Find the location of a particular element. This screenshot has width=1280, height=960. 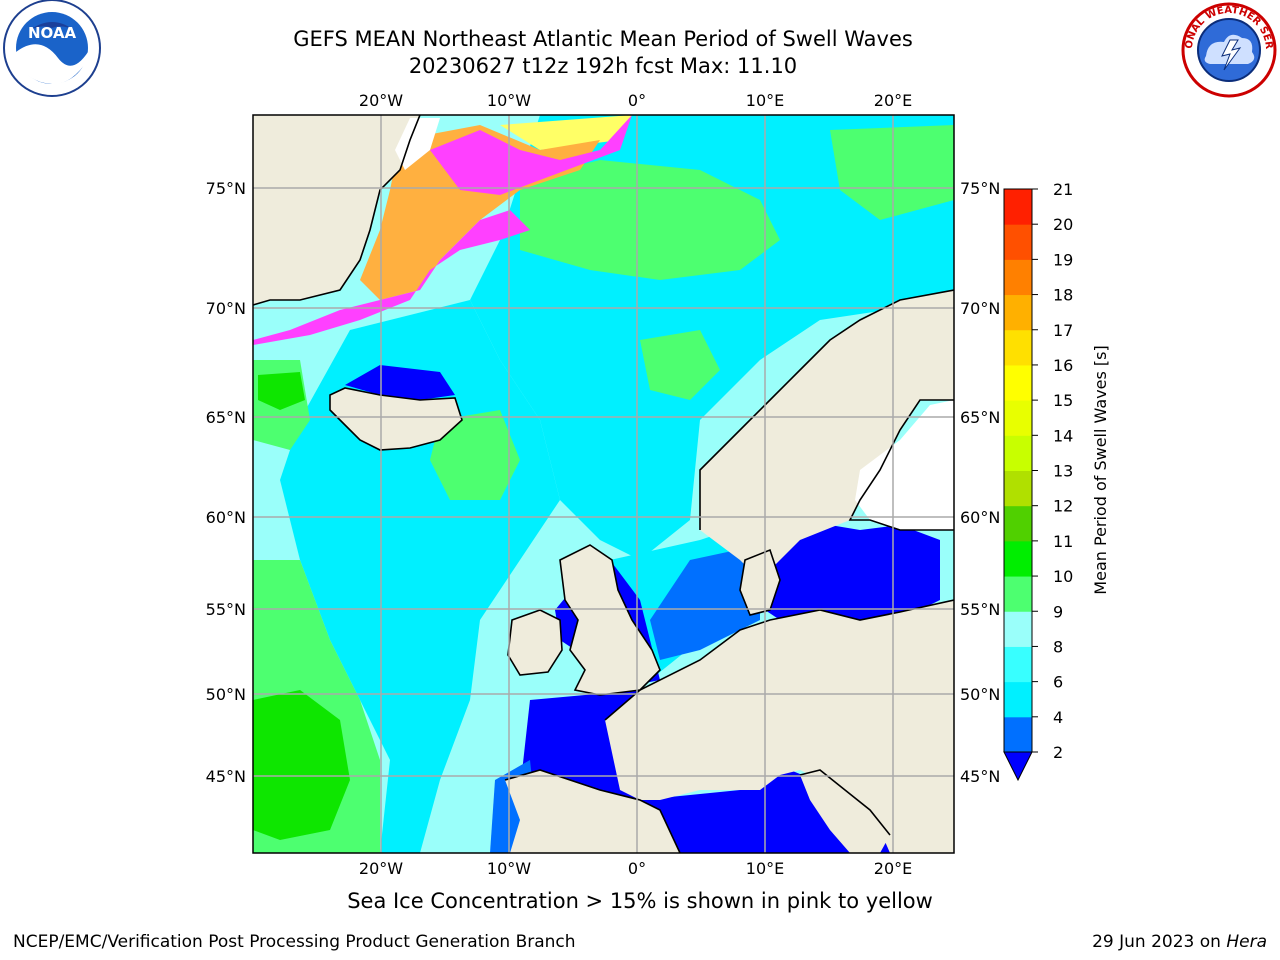

lat-label-left: 45°N is located at coordinates (226, 776).